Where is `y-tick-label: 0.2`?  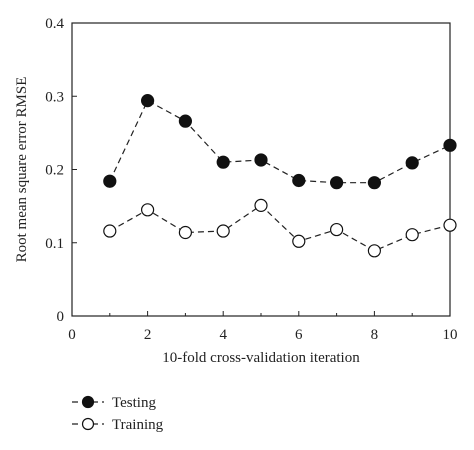
y-tick-label: 0.2 is located at coordinates (54, 171).